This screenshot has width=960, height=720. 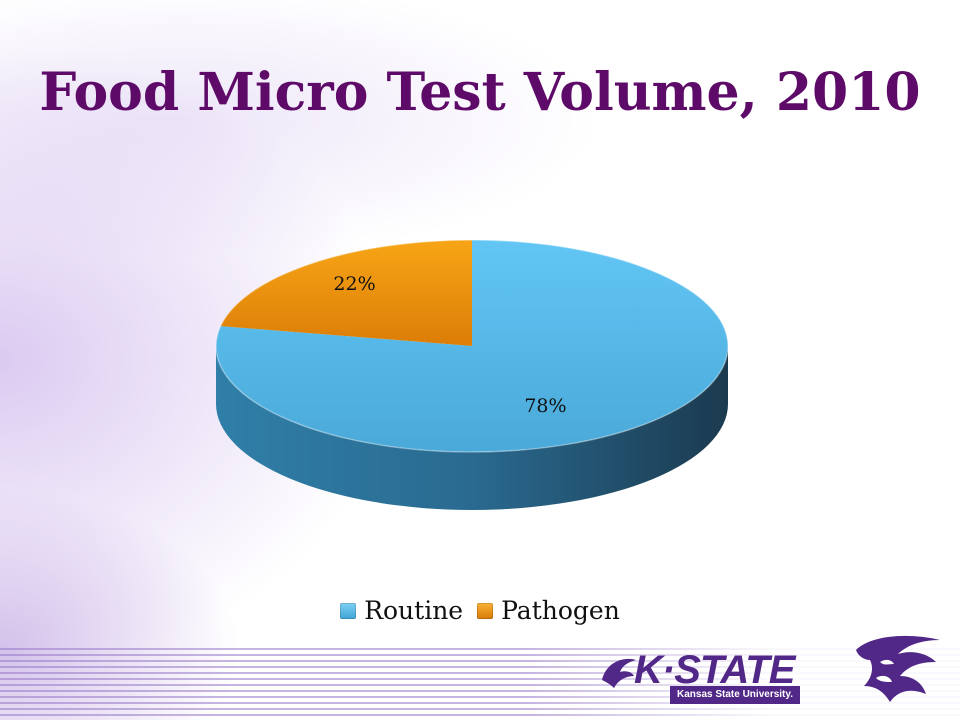 I want to click on kstate-wordmark: K·STATE, so click(x=714, y=670).